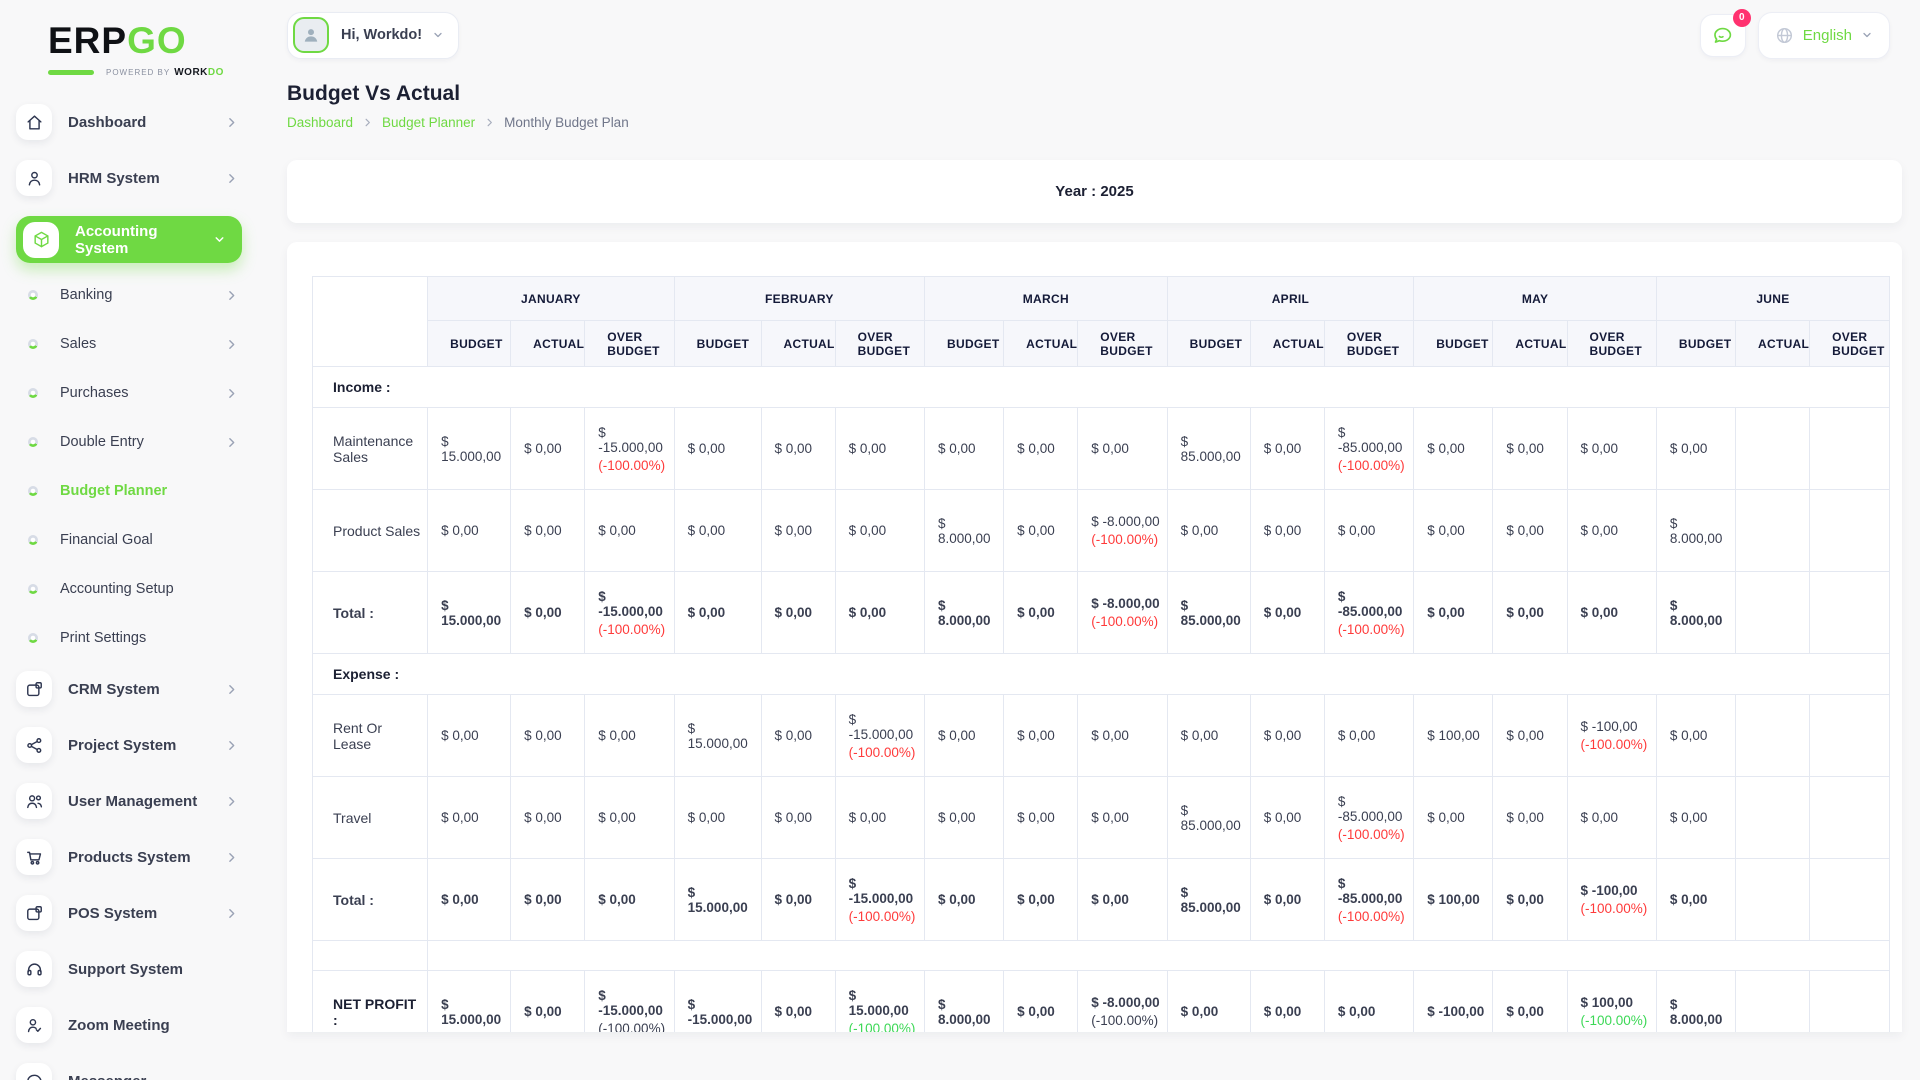  I want to click on sidebar-item-hrm-system: HRM System, so click(140, 178).